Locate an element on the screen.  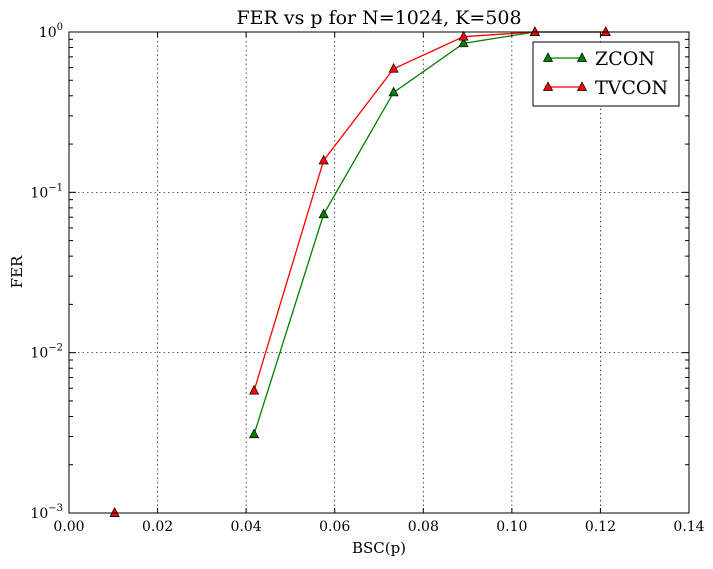
x-tick-label: 0.04 is located at coordinates (246, 527).